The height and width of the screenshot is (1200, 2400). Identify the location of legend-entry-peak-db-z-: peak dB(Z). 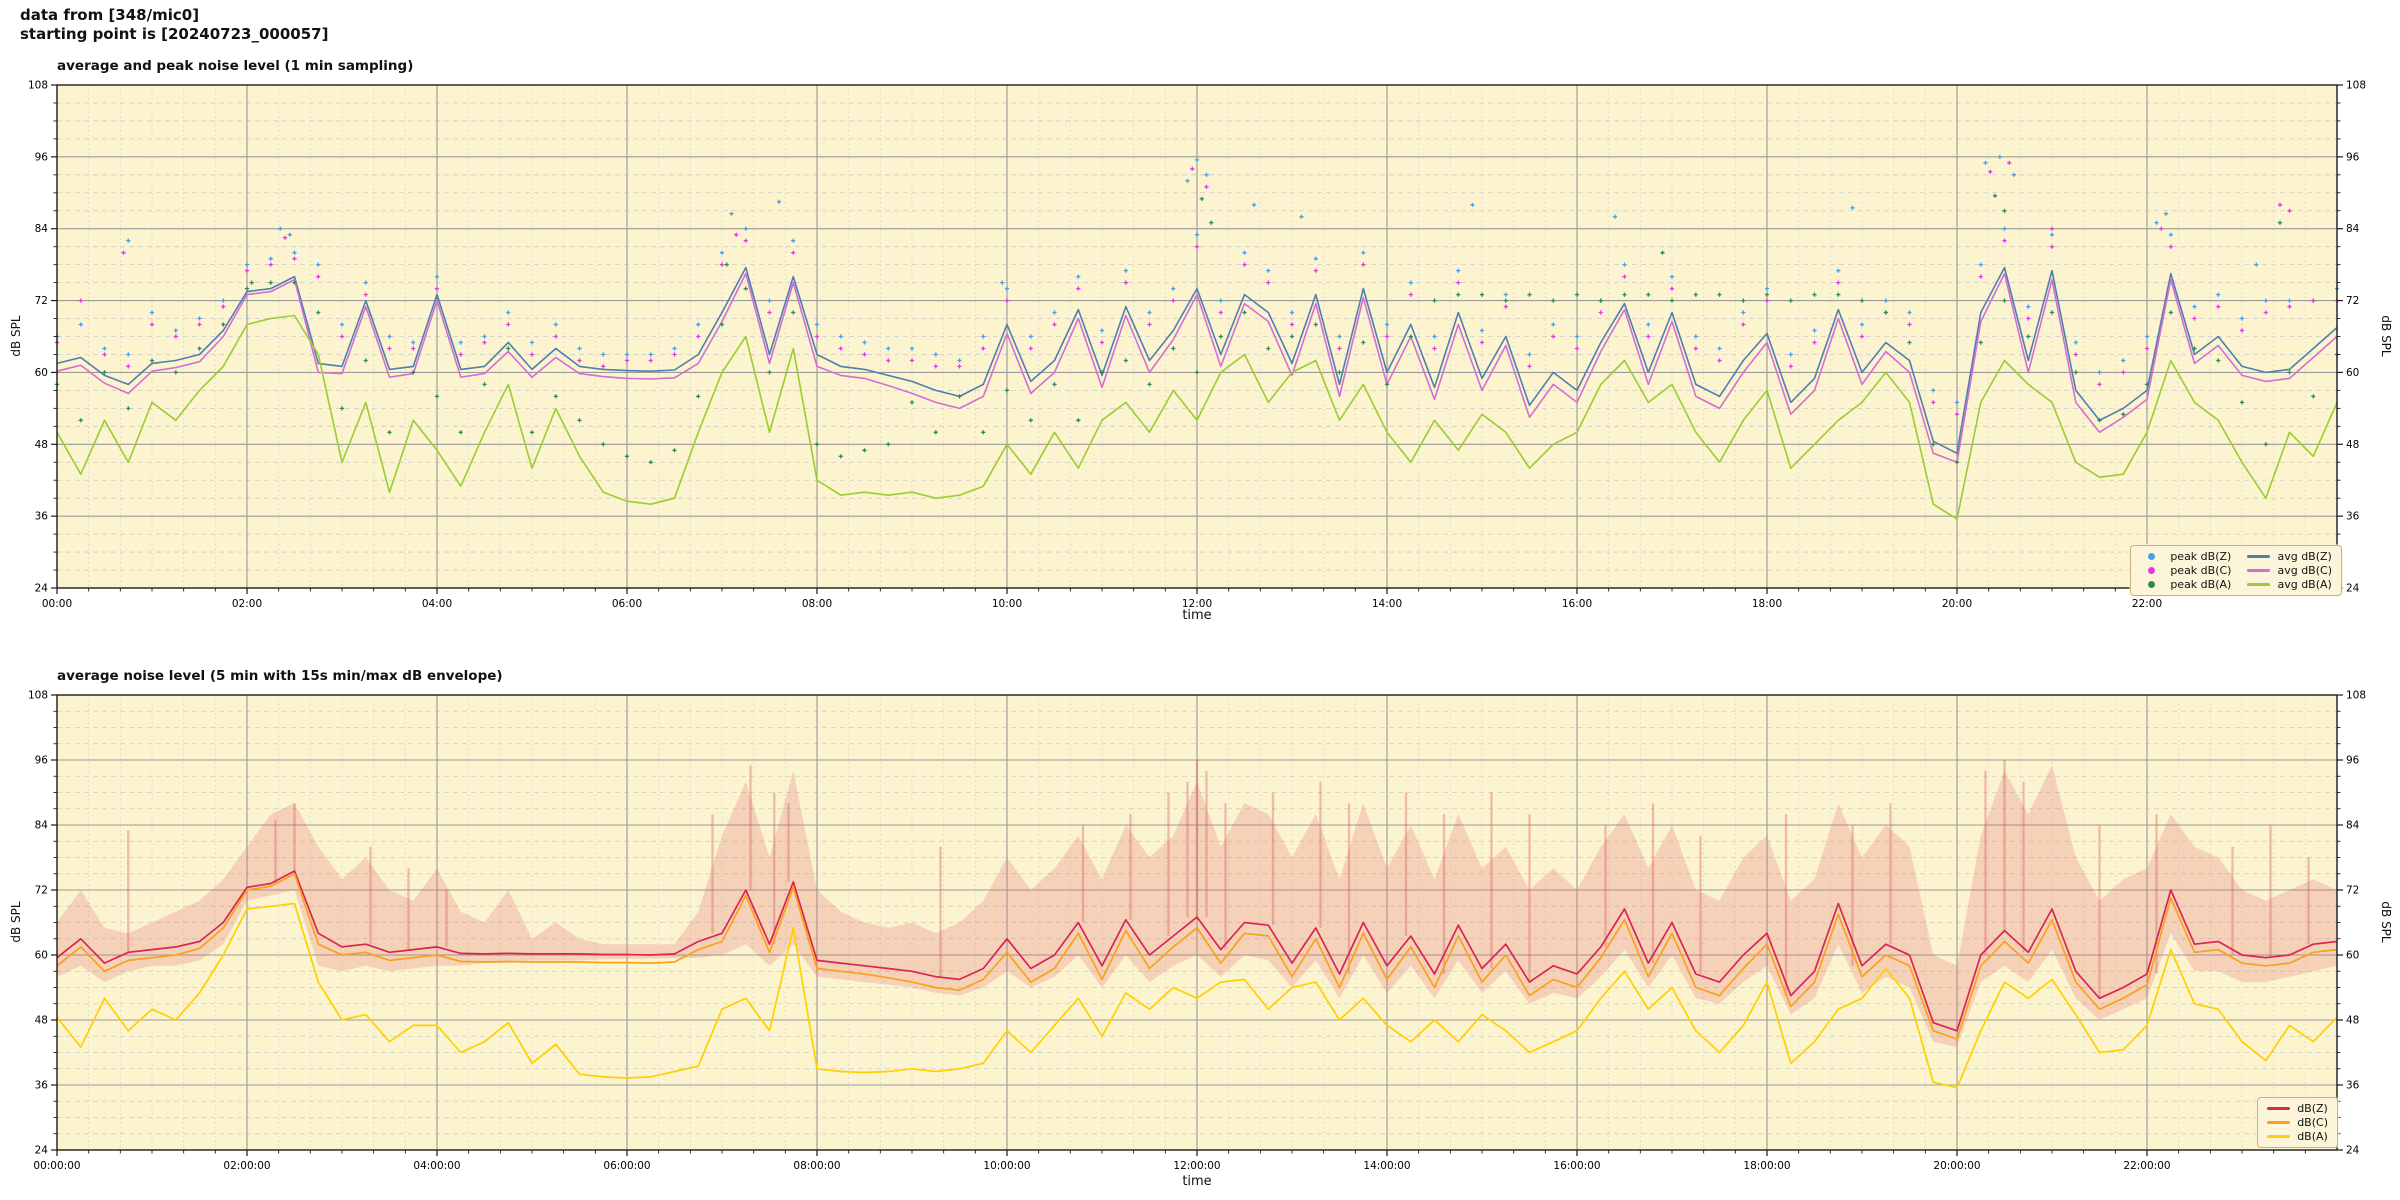
(2185, 556).